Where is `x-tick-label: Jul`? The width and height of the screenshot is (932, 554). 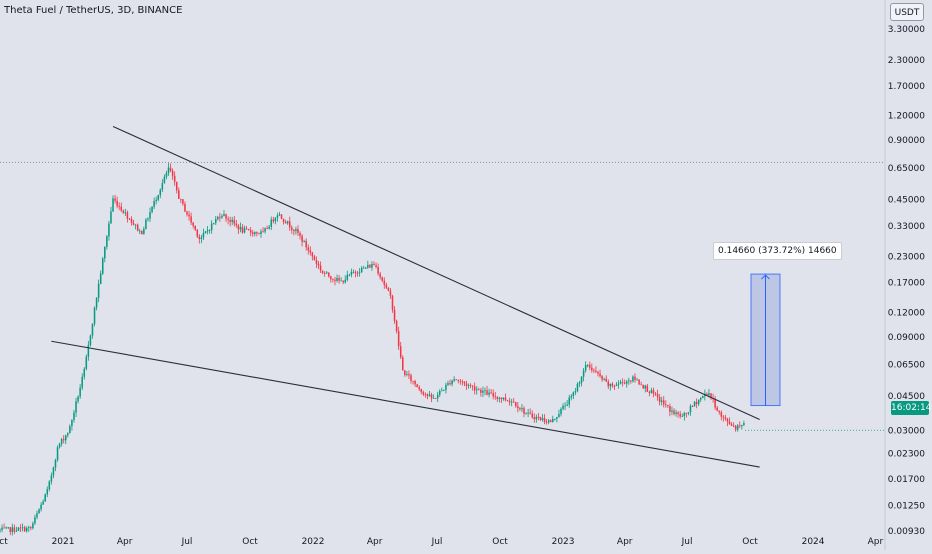
x-tick-label: Jul is located at coordinates (187, 542).